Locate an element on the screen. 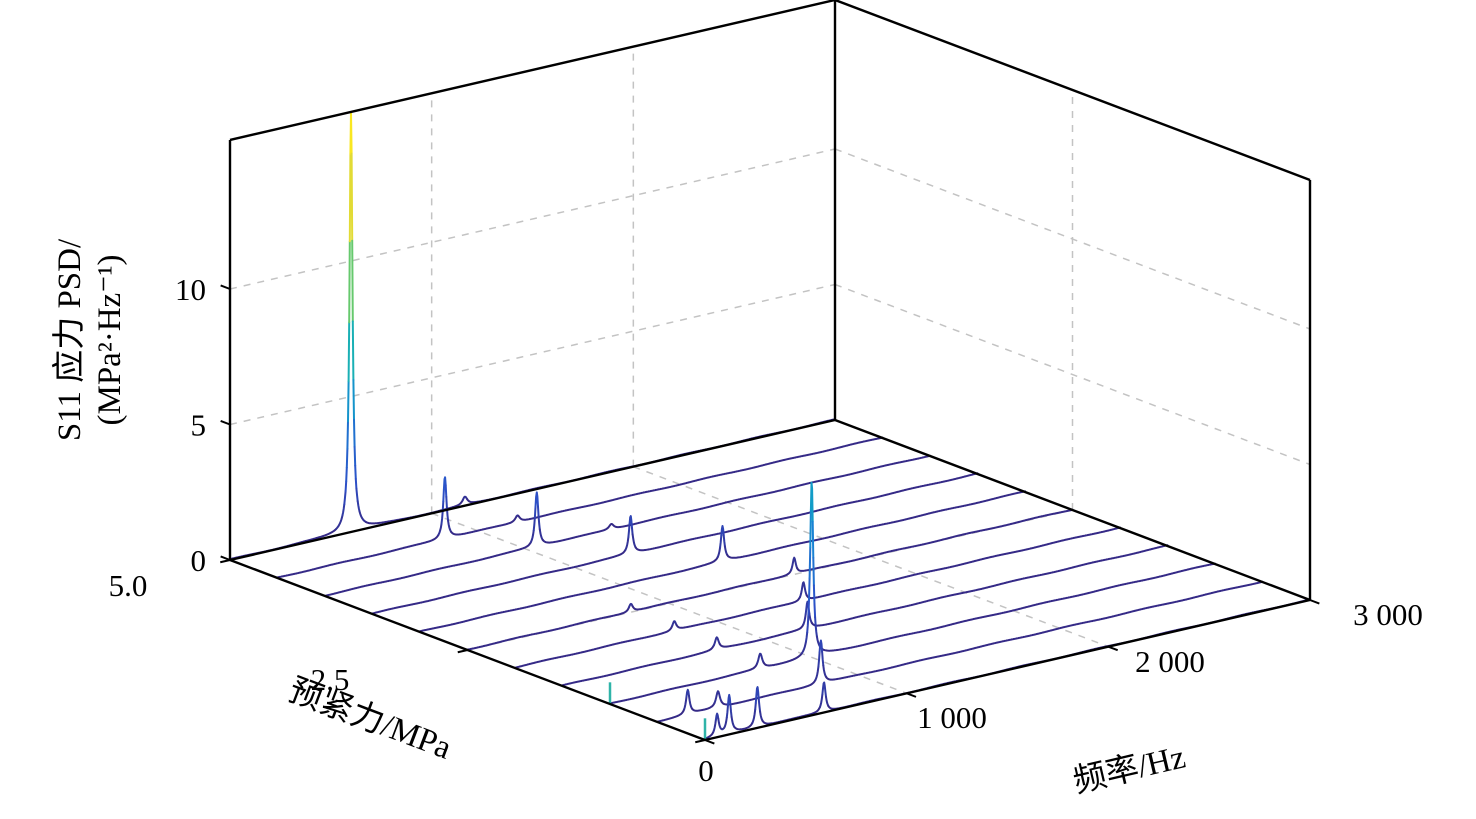  y-tick-label: 2.5 is located at coordinates (330, 679).